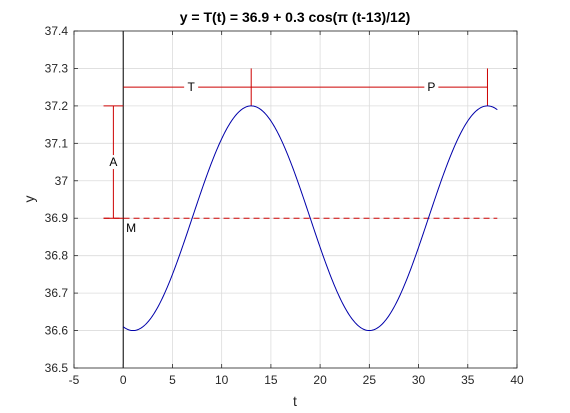 This screenshot has height=413, width=570. Describe the element at coordinates (57, 368) in the screenshot. I see `y-tick-label: 36.5` at that location.